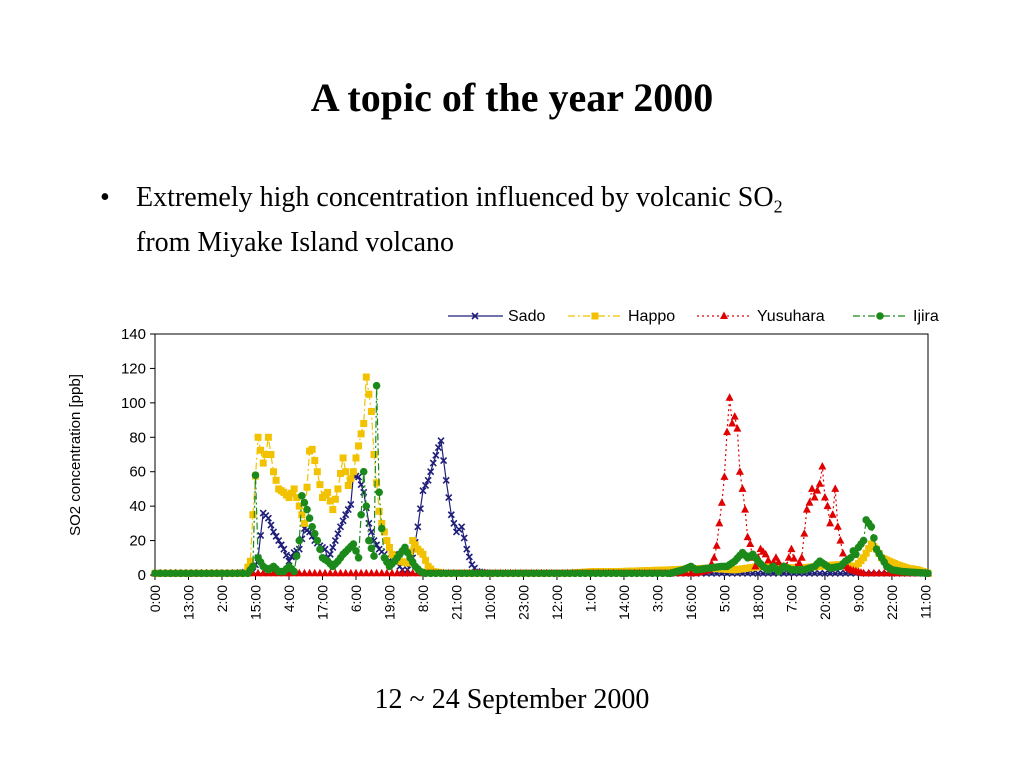 Image resolution: width=1024 pixels, height=768 pixels. I want to click on legend-item-sado: Sado, so click(496, 316).